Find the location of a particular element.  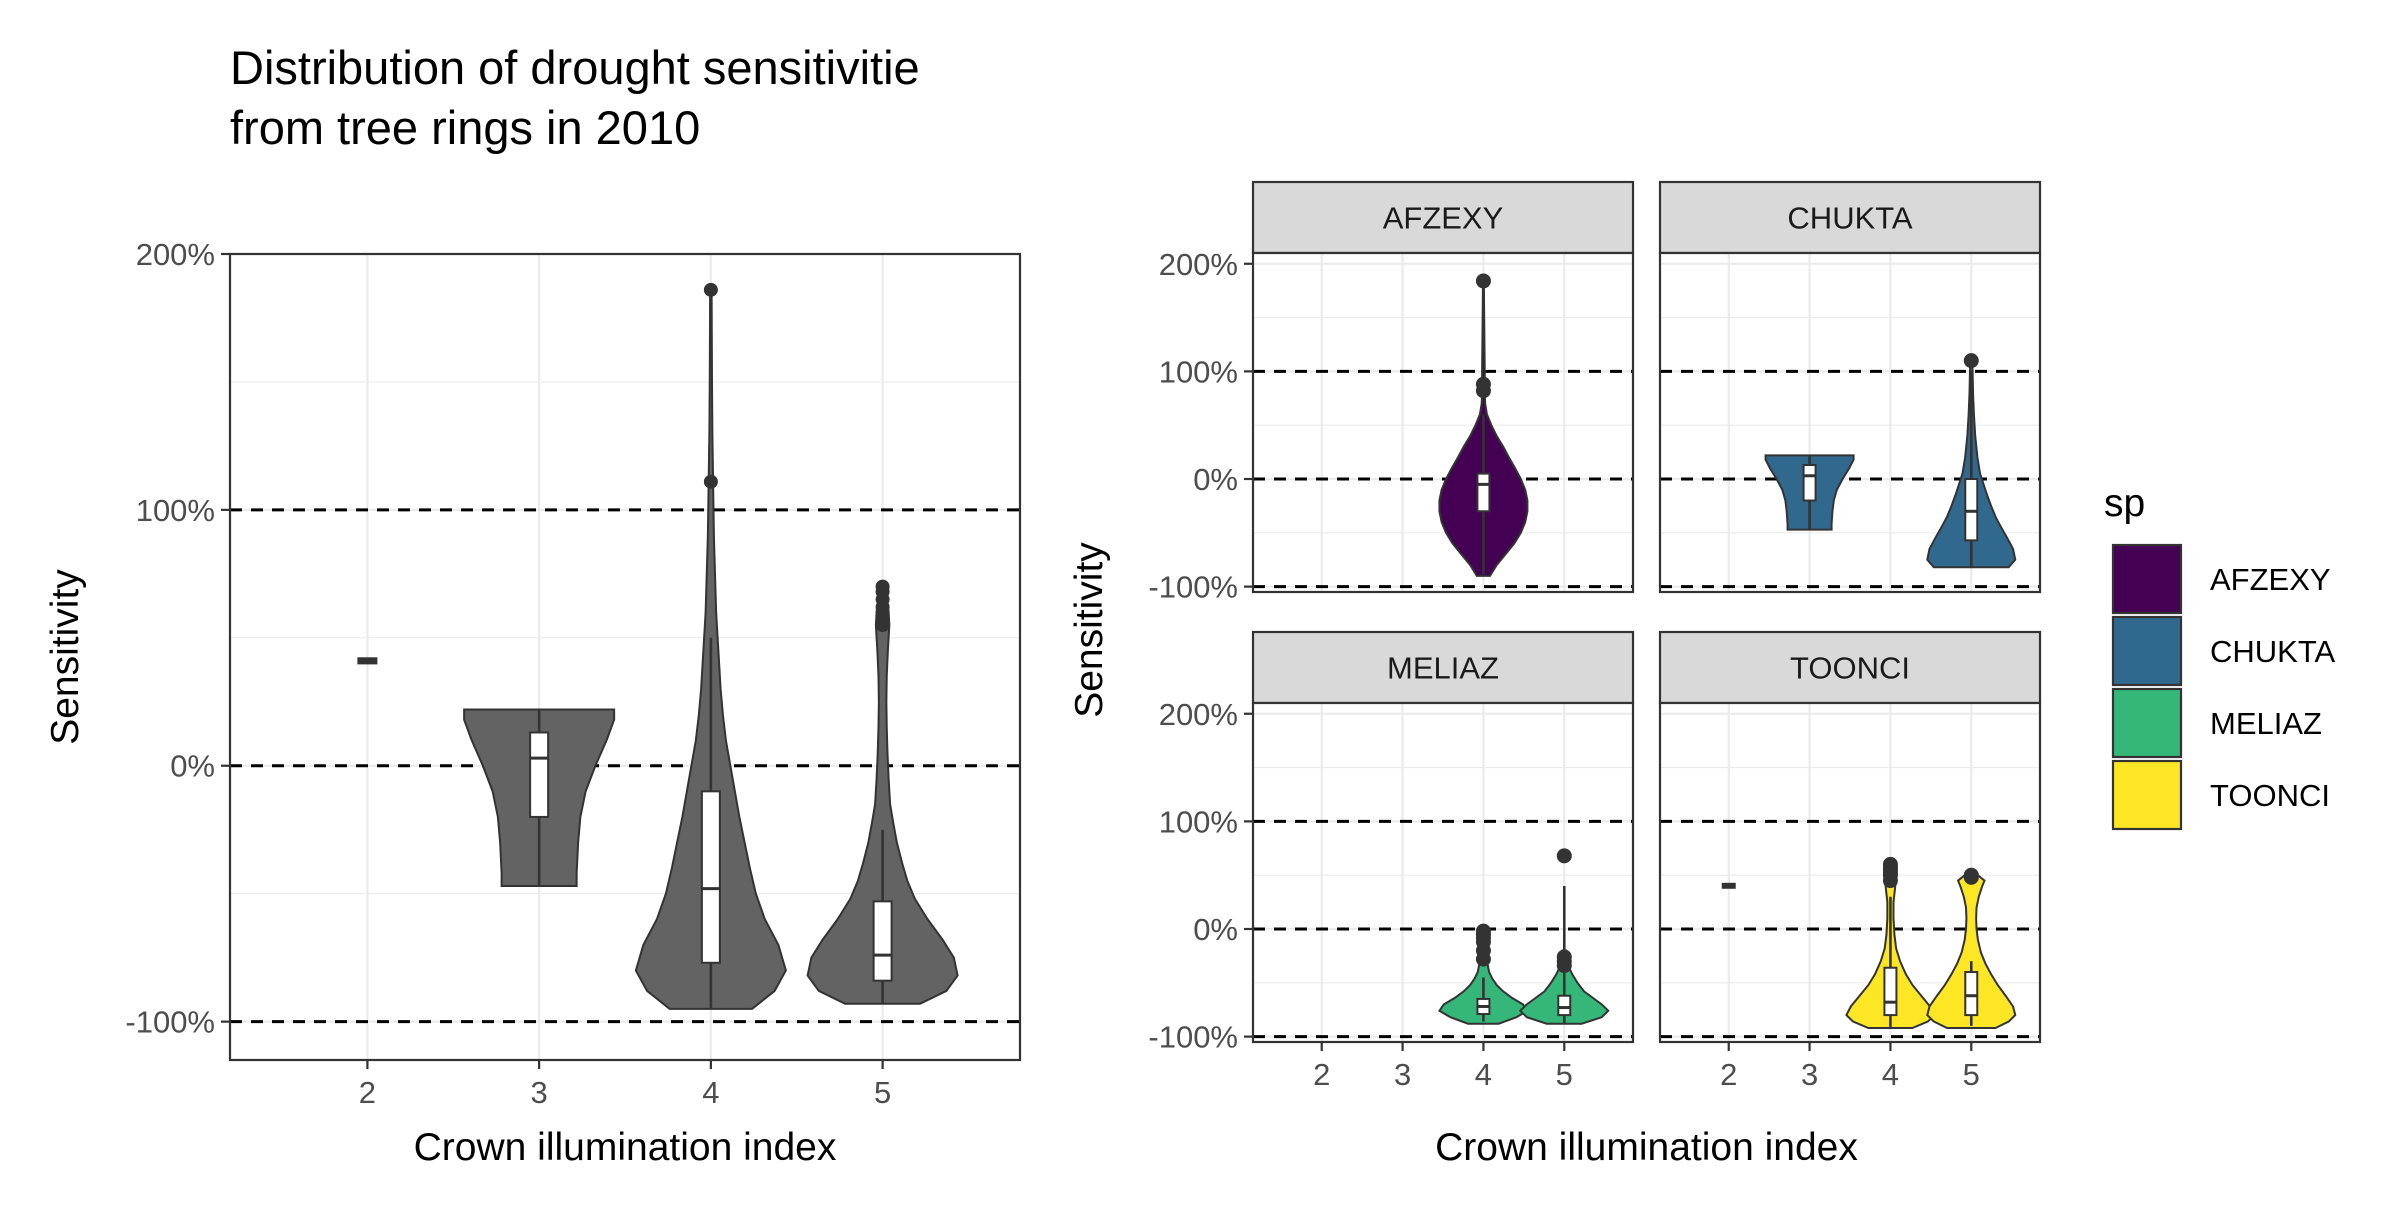

legend-label-MELIAZ: MELIAZ is located at coordinates (2266, 723).